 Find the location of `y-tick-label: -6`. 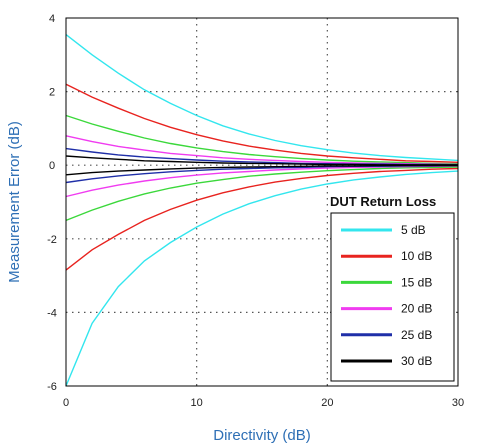

y-tick-label: -6 is located at coordinates (52, 387).